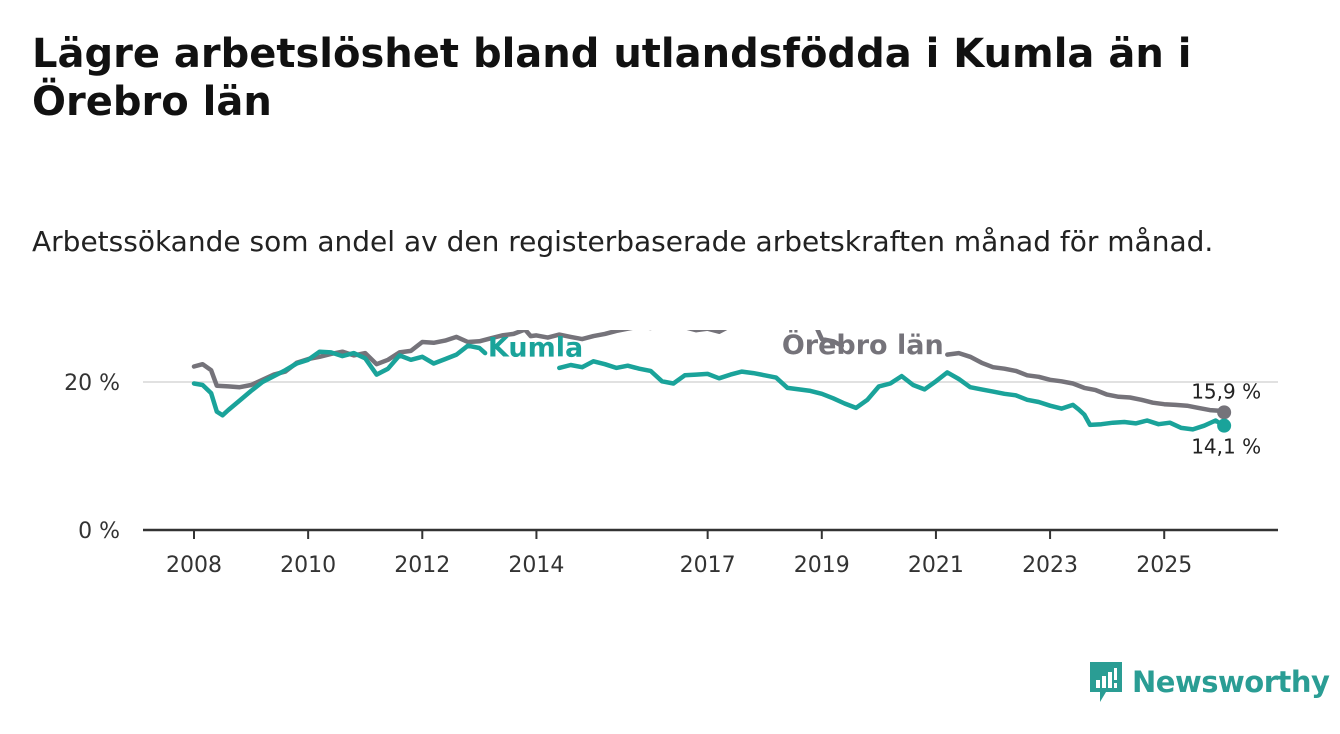 This screenshot has width=1340, height=734. I want to click on end-value-label-kumla: 14,1 %, so click(1226, 447).